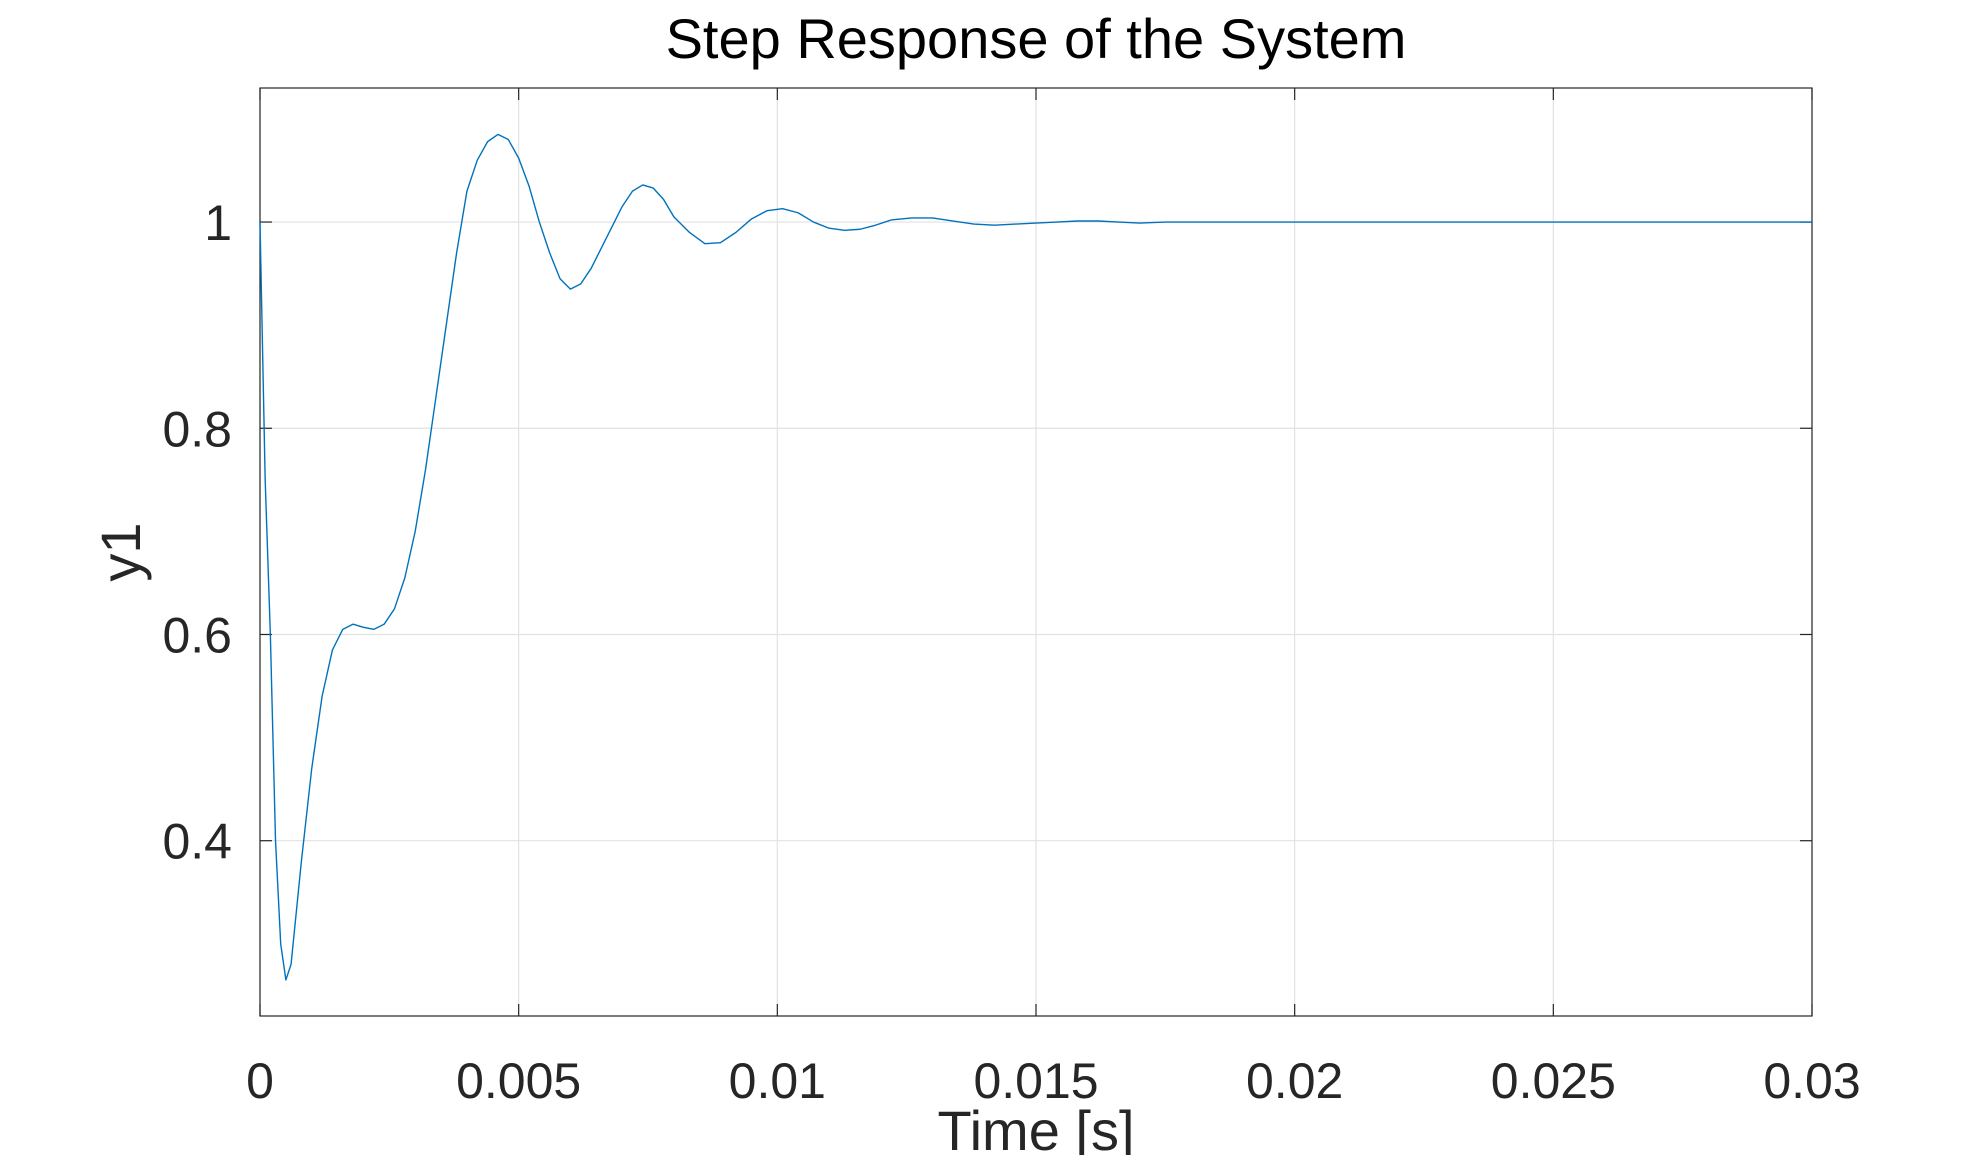  What do you see at coordinates (1553, 1081) in the screenshot?
I see `x-tick-label: 0.025` at bounding box center [1553, 1081].